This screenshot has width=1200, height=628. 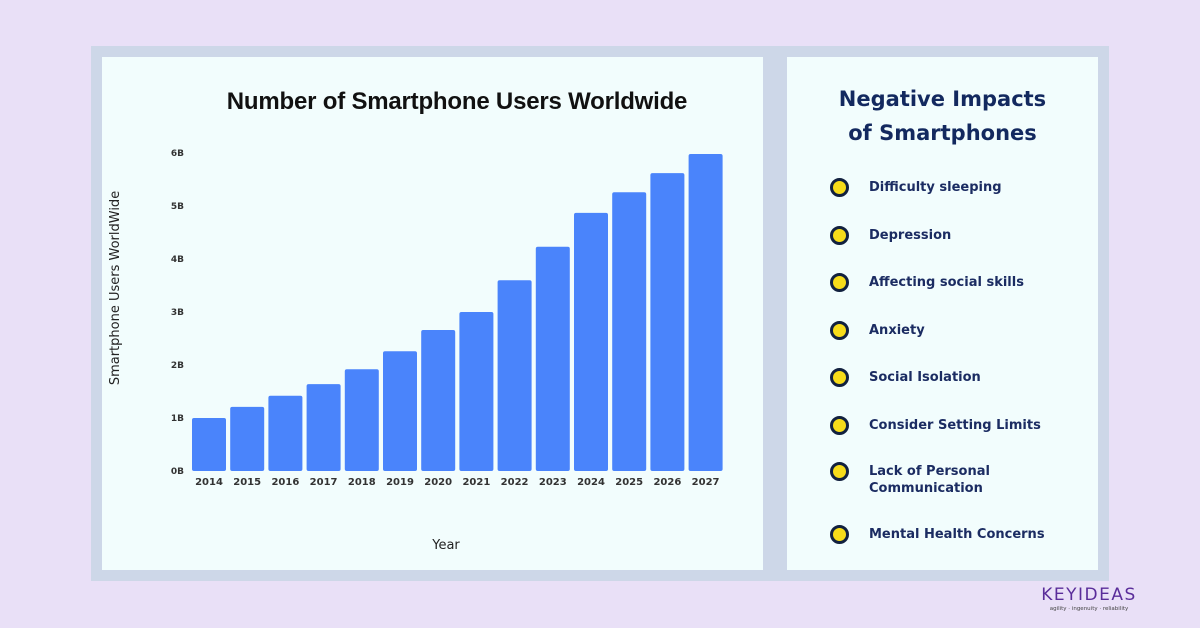 What do you see at coordinates (209, 444) in the screenshot?
I see `bar-2014` at bounding box center [209, 444].